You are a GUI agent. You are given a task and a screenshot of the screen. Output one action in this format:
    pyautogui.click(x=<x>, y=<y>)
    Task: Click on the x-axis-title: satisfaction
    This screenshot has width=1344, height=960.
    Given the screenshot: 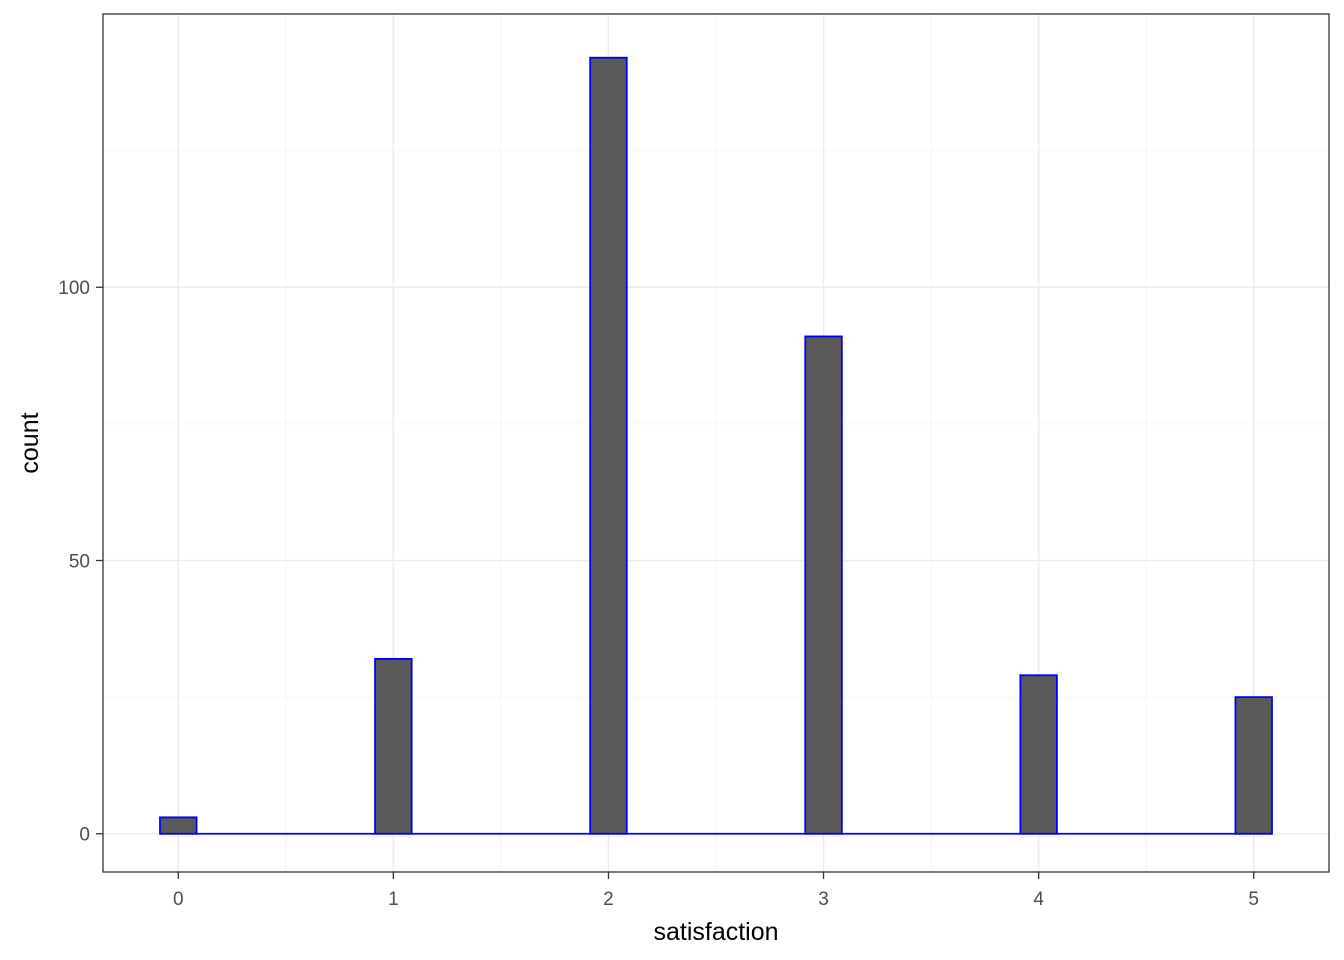 What is the action you would take?
    pyautogui.click(x=715, y=932)
    